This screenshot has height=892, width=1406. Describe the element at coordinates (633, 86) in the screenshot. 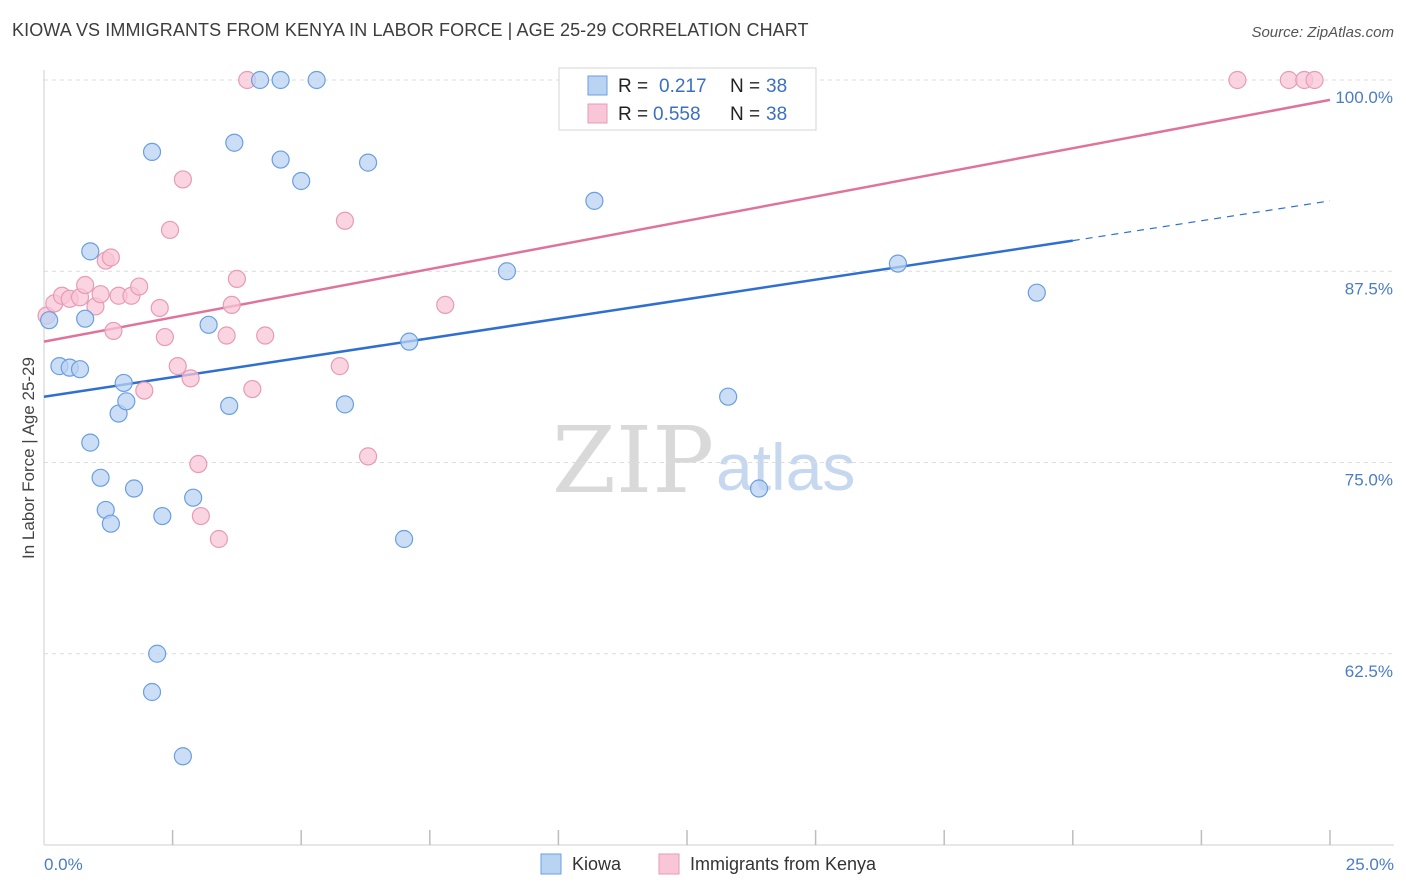

I see `legend-r-label-kiowa: R =` at that location.